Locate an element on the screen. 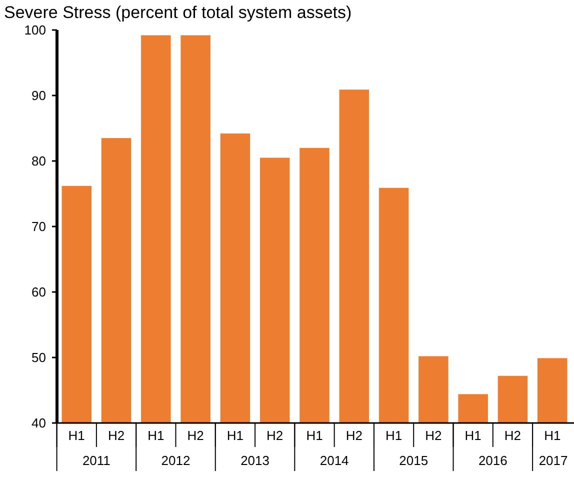 The image size is (574, 478). y-tick-label: 90 is located at coordinates (39, 96).